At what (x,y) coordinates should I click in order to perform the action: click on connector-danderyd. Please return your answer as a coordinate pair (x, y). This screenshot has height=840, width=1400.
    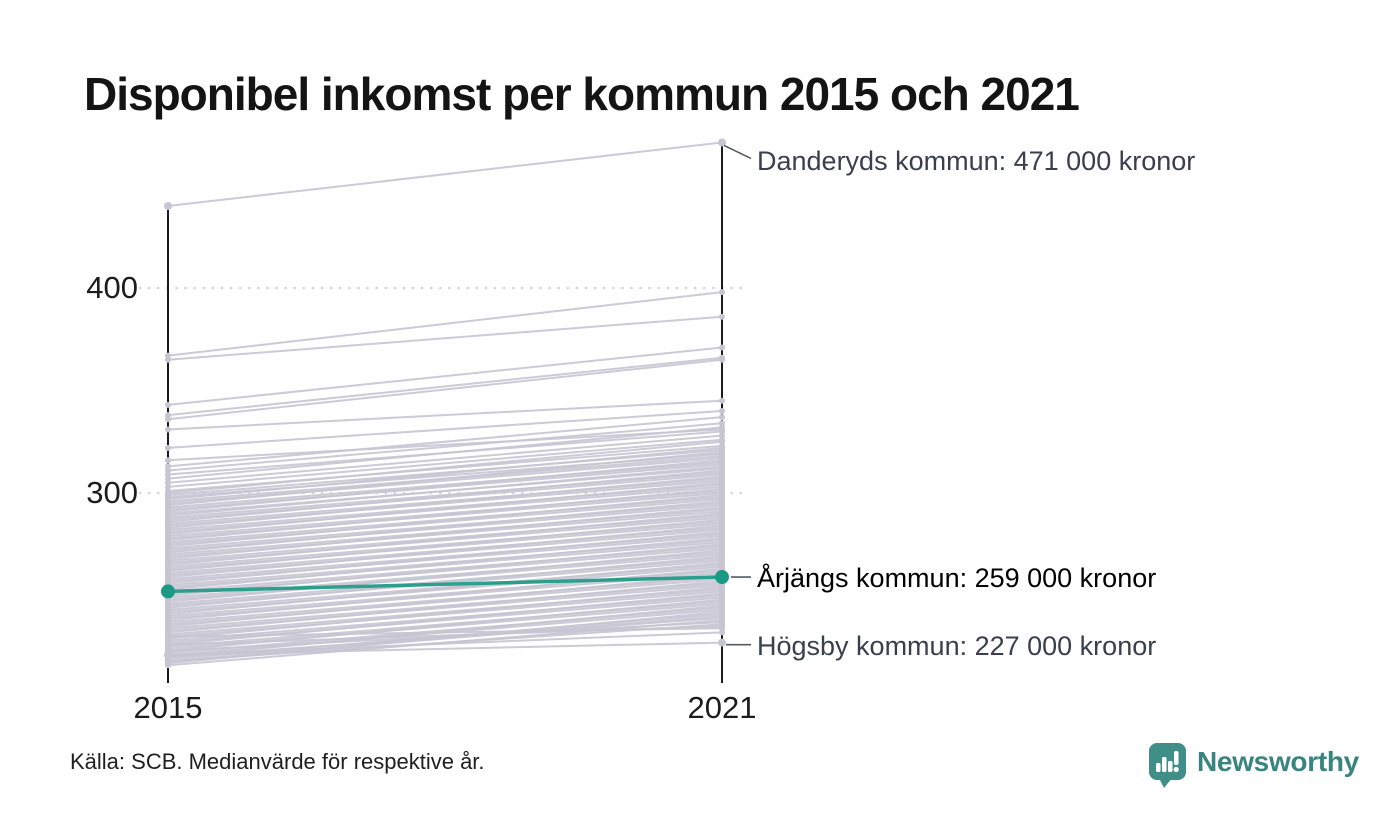
    Looking at the image, I should click on (737, 152).